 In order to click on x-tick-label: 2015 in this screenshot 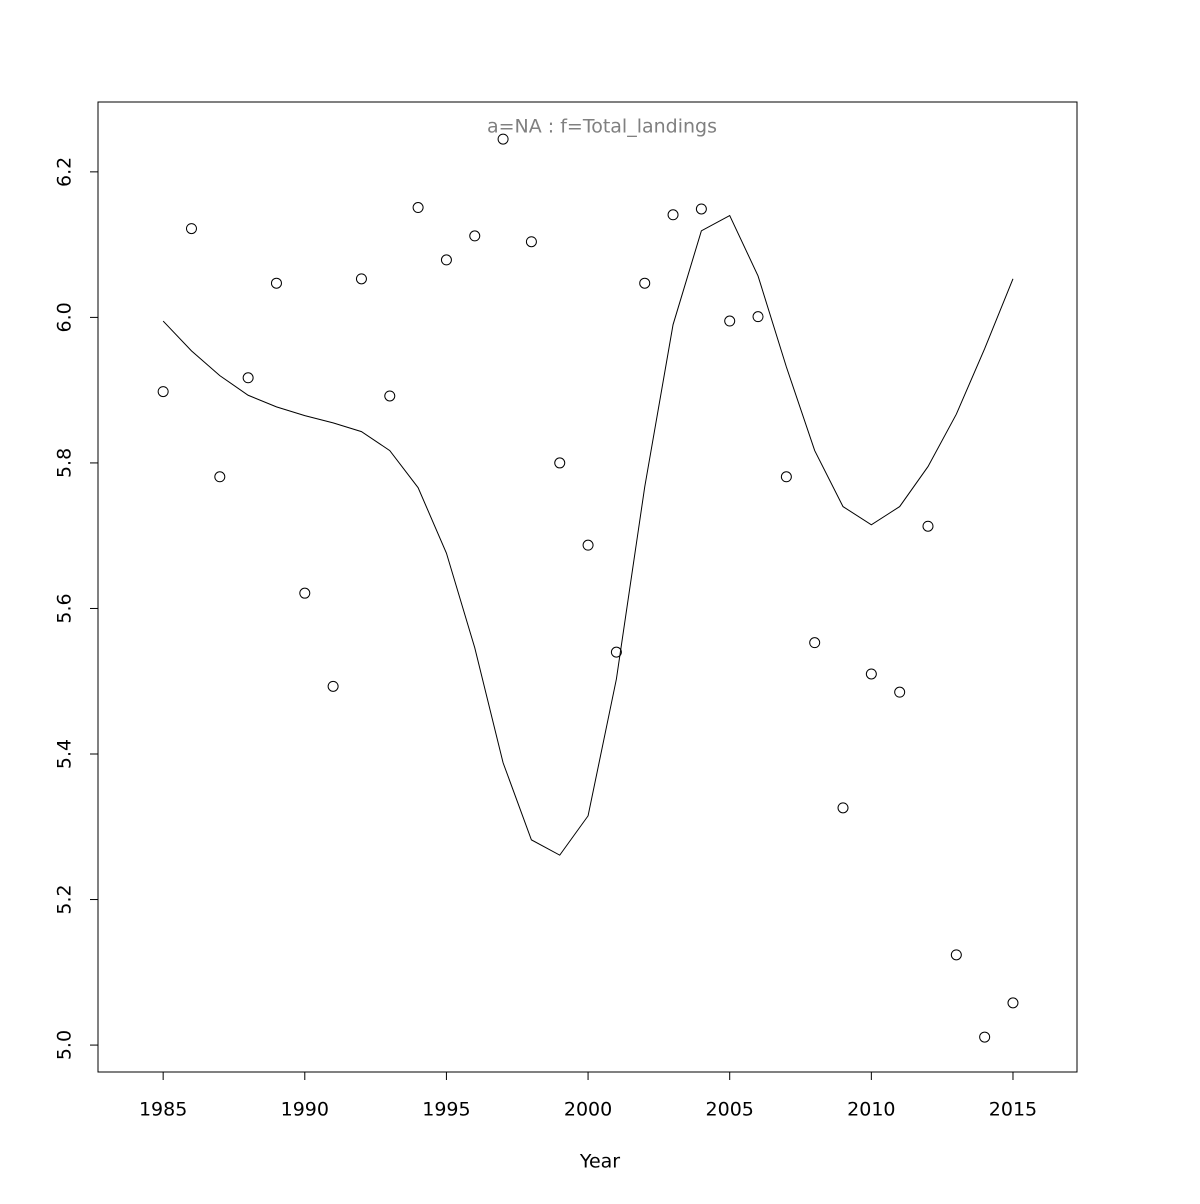, I will do `click(1013, 1110)`.